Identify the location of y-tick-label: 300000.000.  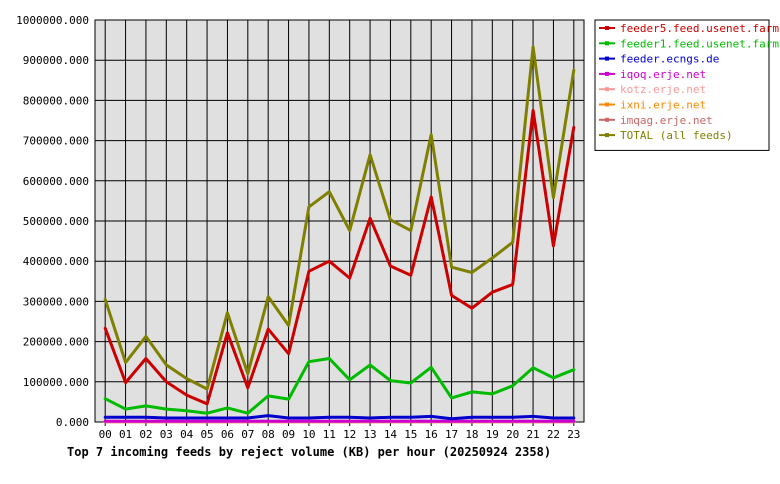
(56, 301).